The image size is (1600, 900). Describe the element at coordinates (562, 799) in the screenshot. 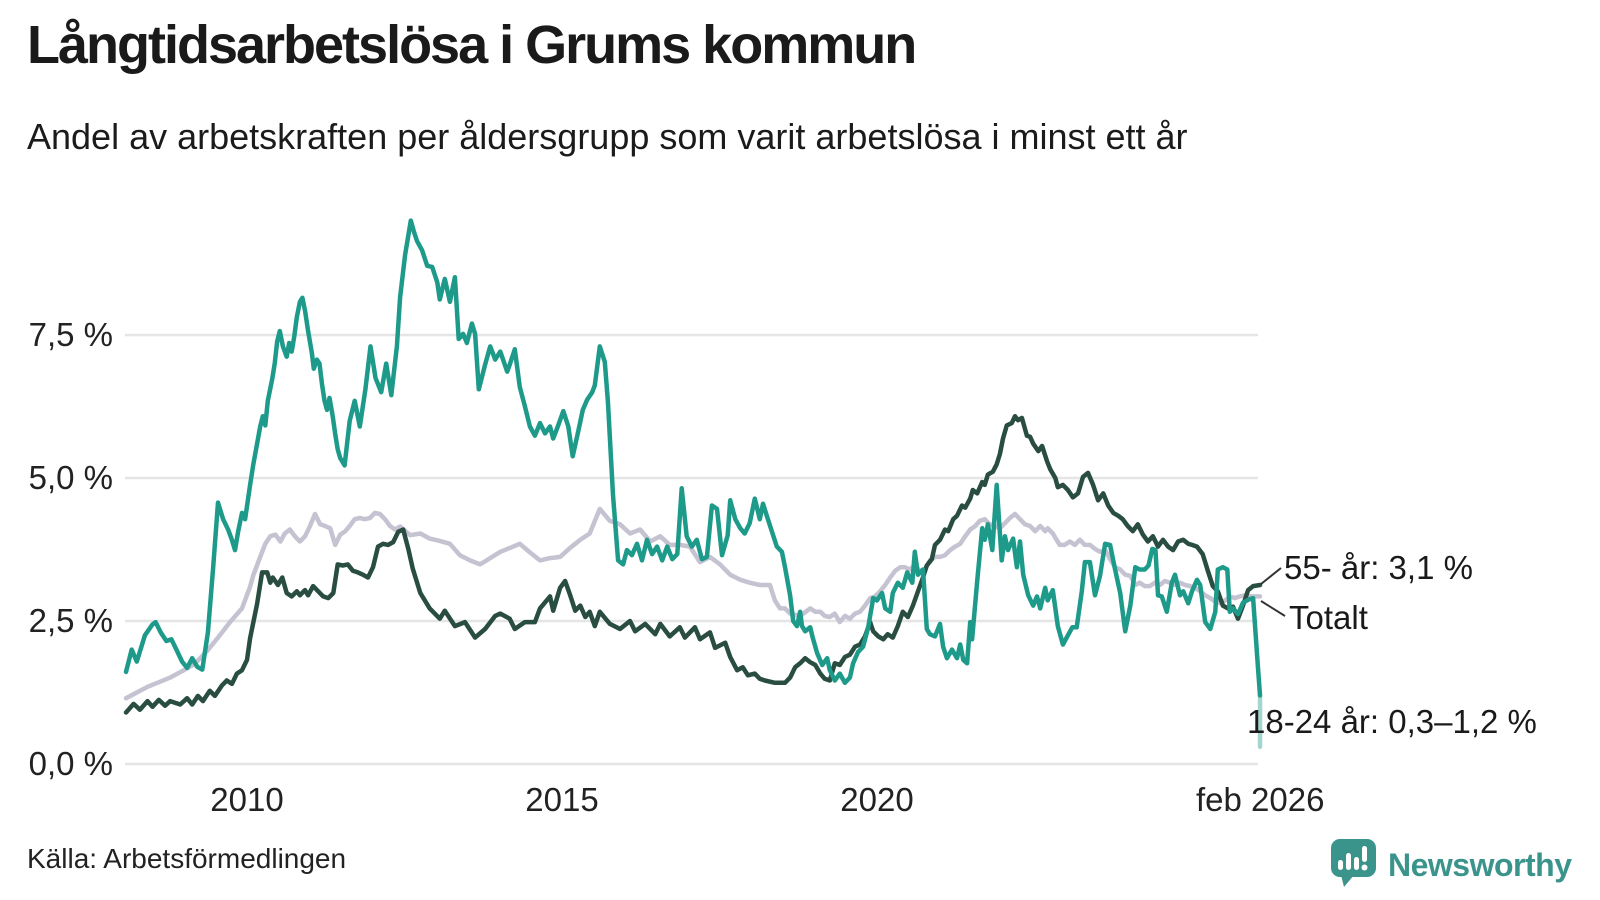

I see `x-tick-label: 2015` at that location.